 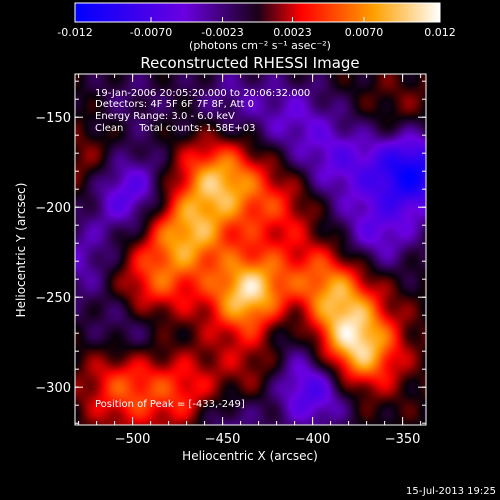 What do you see at coordinates (292, 32) in the screenshot?
I see `colorbar-tick-label: 0.0023` at bounding box center [292, 32].